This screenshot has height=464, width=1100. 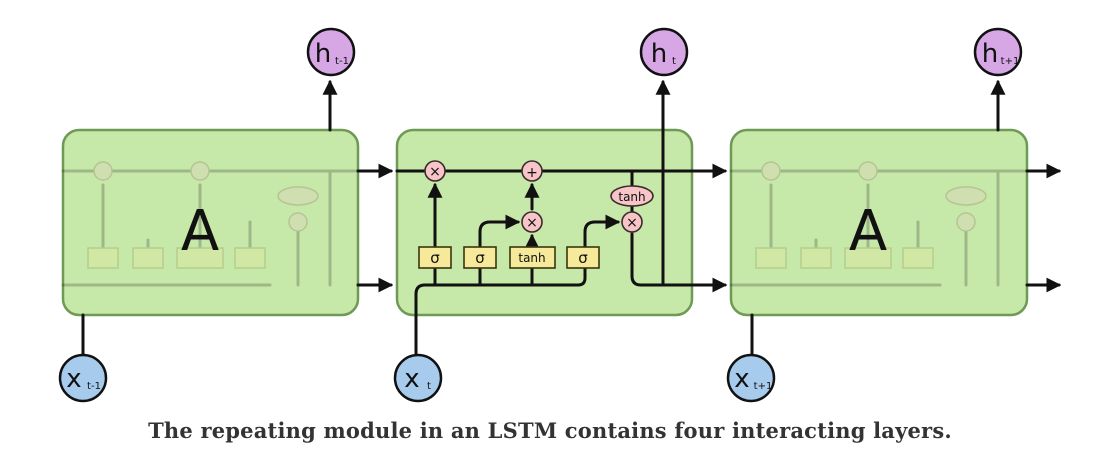 I want to click on x-curr-node: x t, so click(x=418, y=378).